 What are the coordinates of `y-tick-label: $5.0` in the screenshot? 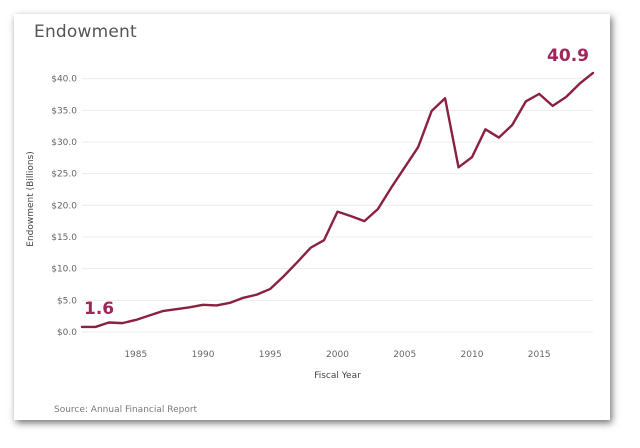 It's located at (67, 301).